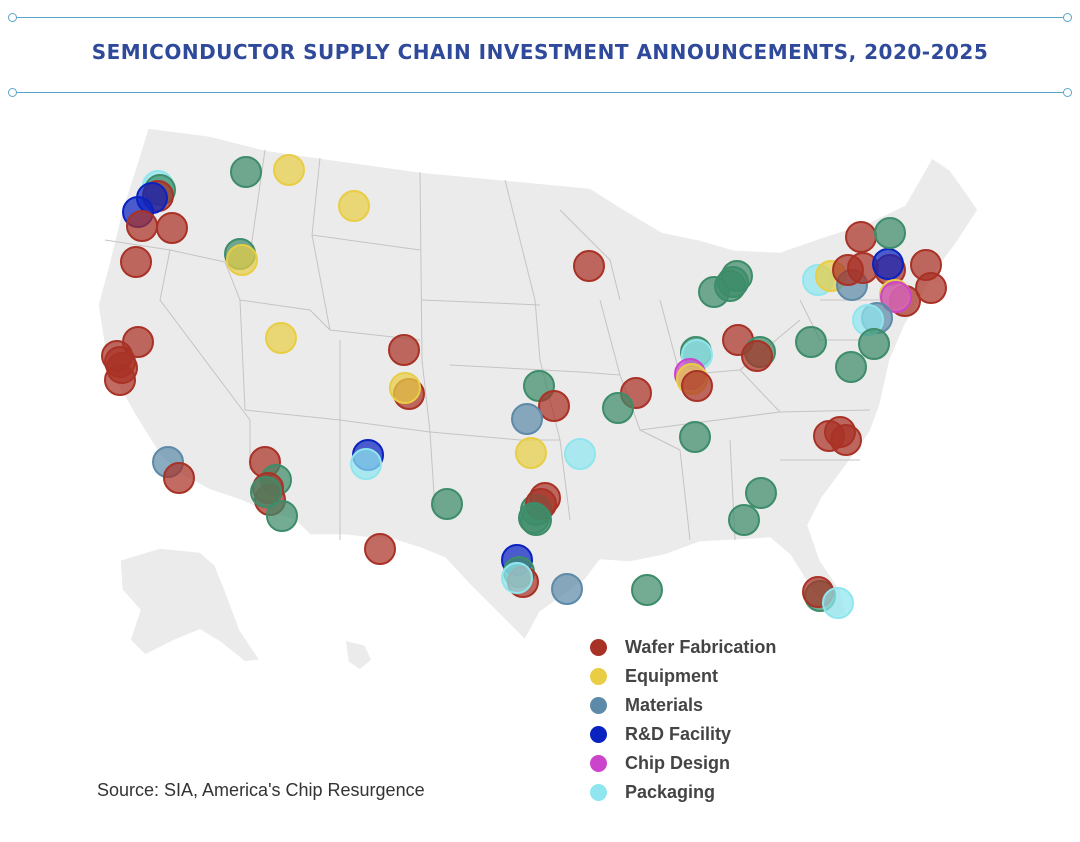 Image resolution: width=1080 pixels, height=842 pixels. I want to click on alaska-inset, so click(190, 605).